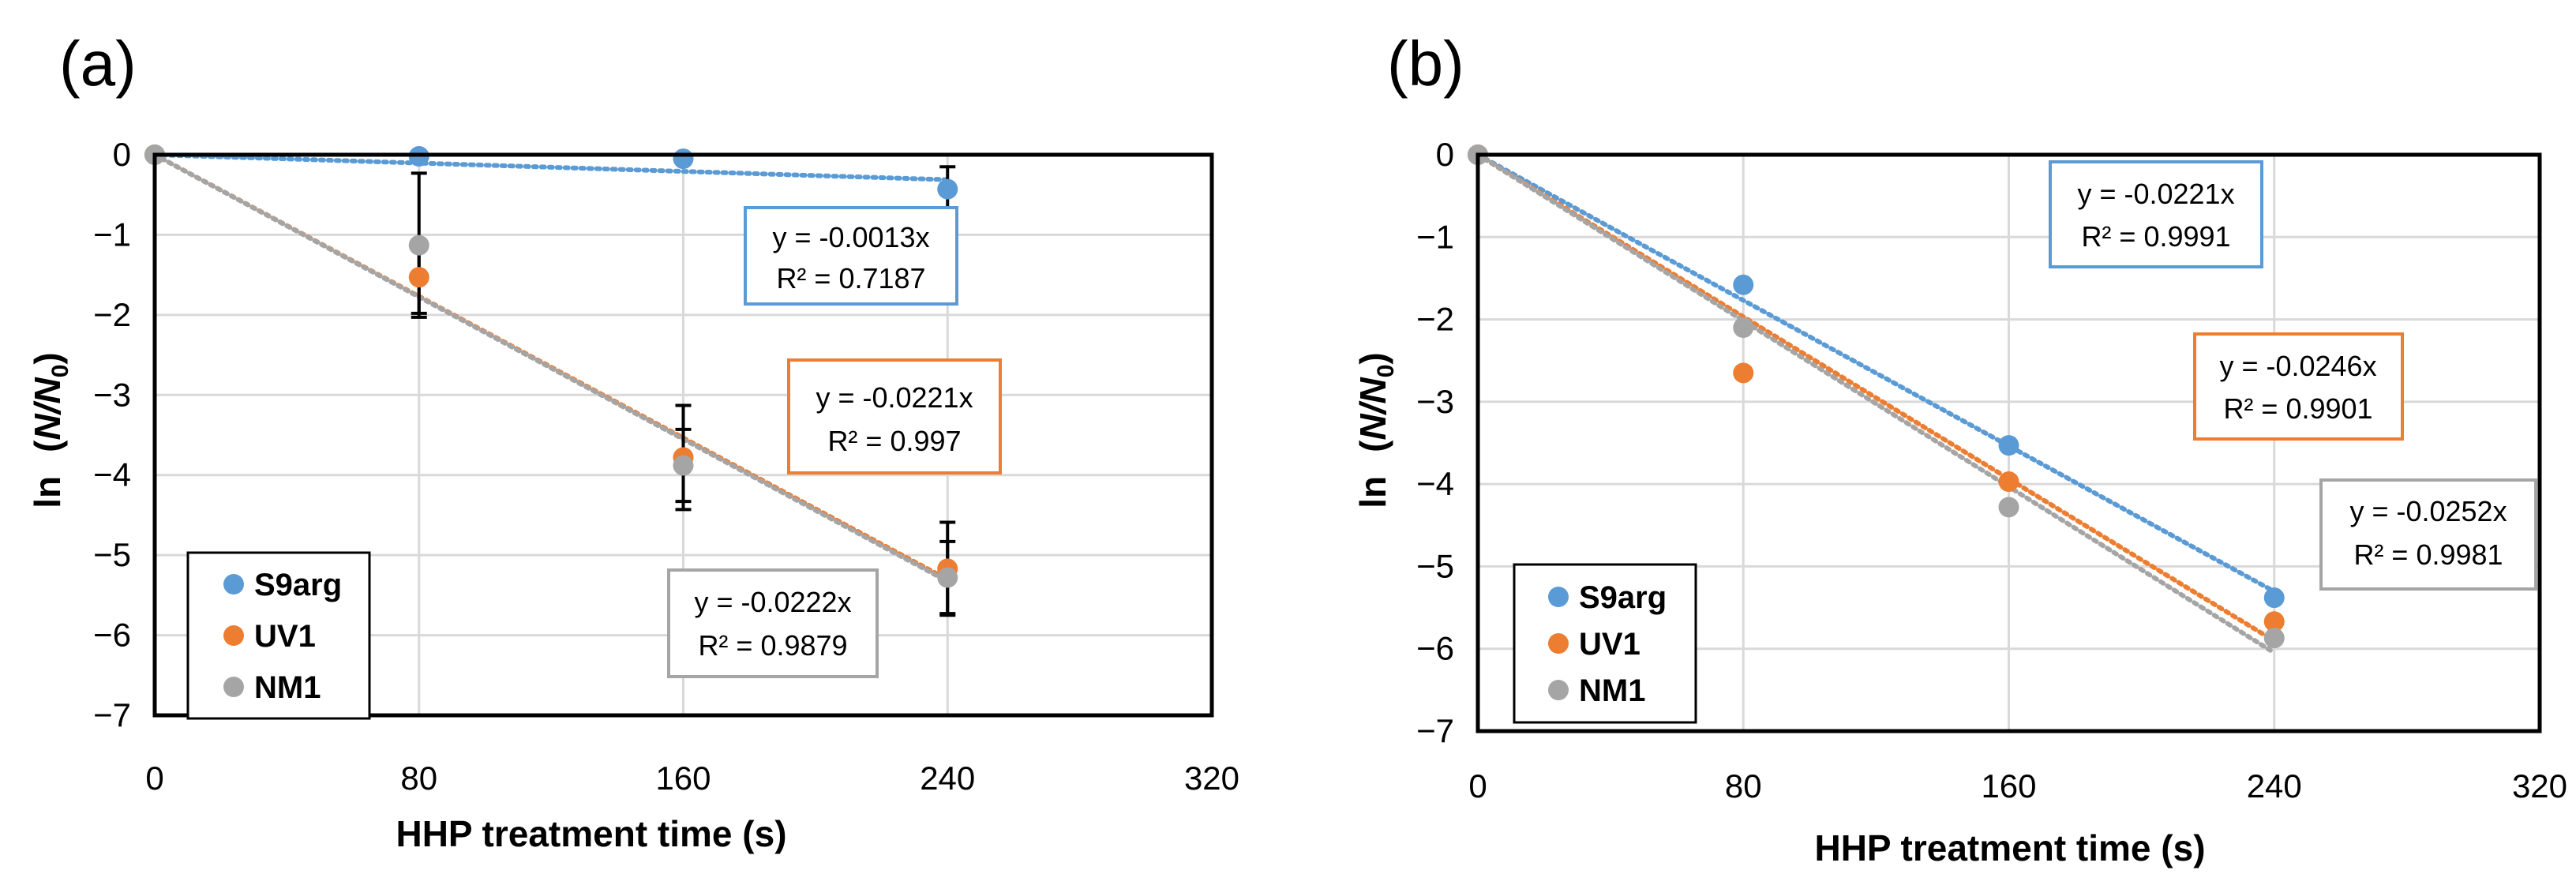 The image size is (2576, 889). Describe the element at coordinates (287, 687) in the screenshot. I see `legend-label-nm1-a: NM1` at that location.